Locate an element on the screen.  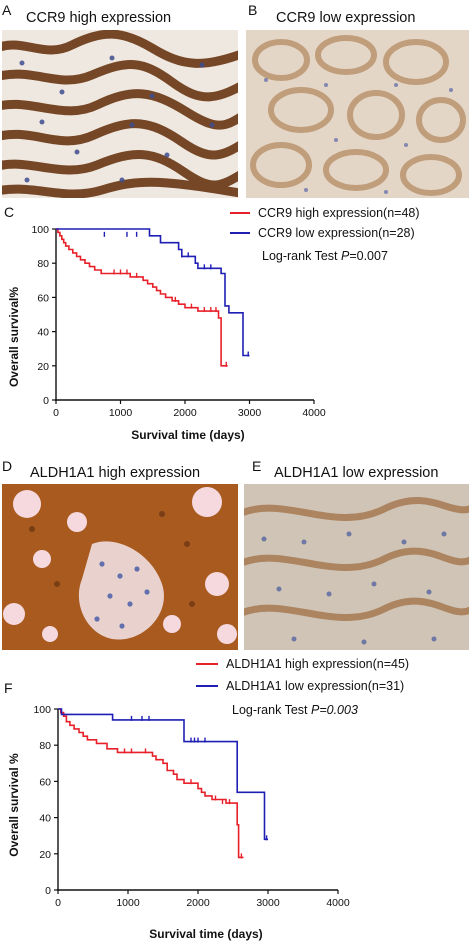
panel-label-b: B is located at coordinates (253, 10).